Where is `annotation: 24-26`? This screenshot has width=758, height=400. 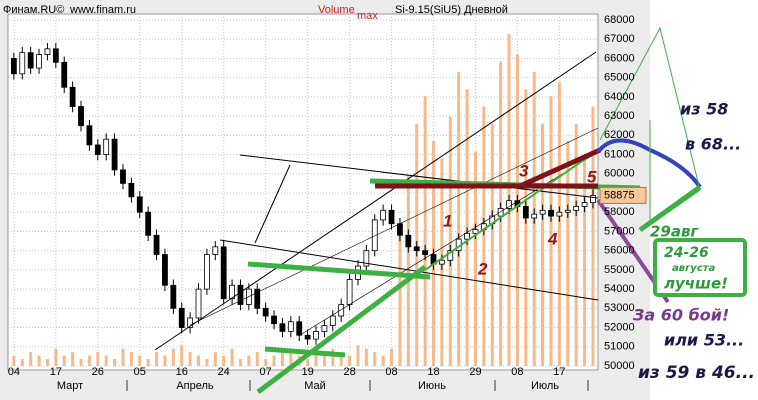 annotation: 24-26 is located at coordinates (686, 253).